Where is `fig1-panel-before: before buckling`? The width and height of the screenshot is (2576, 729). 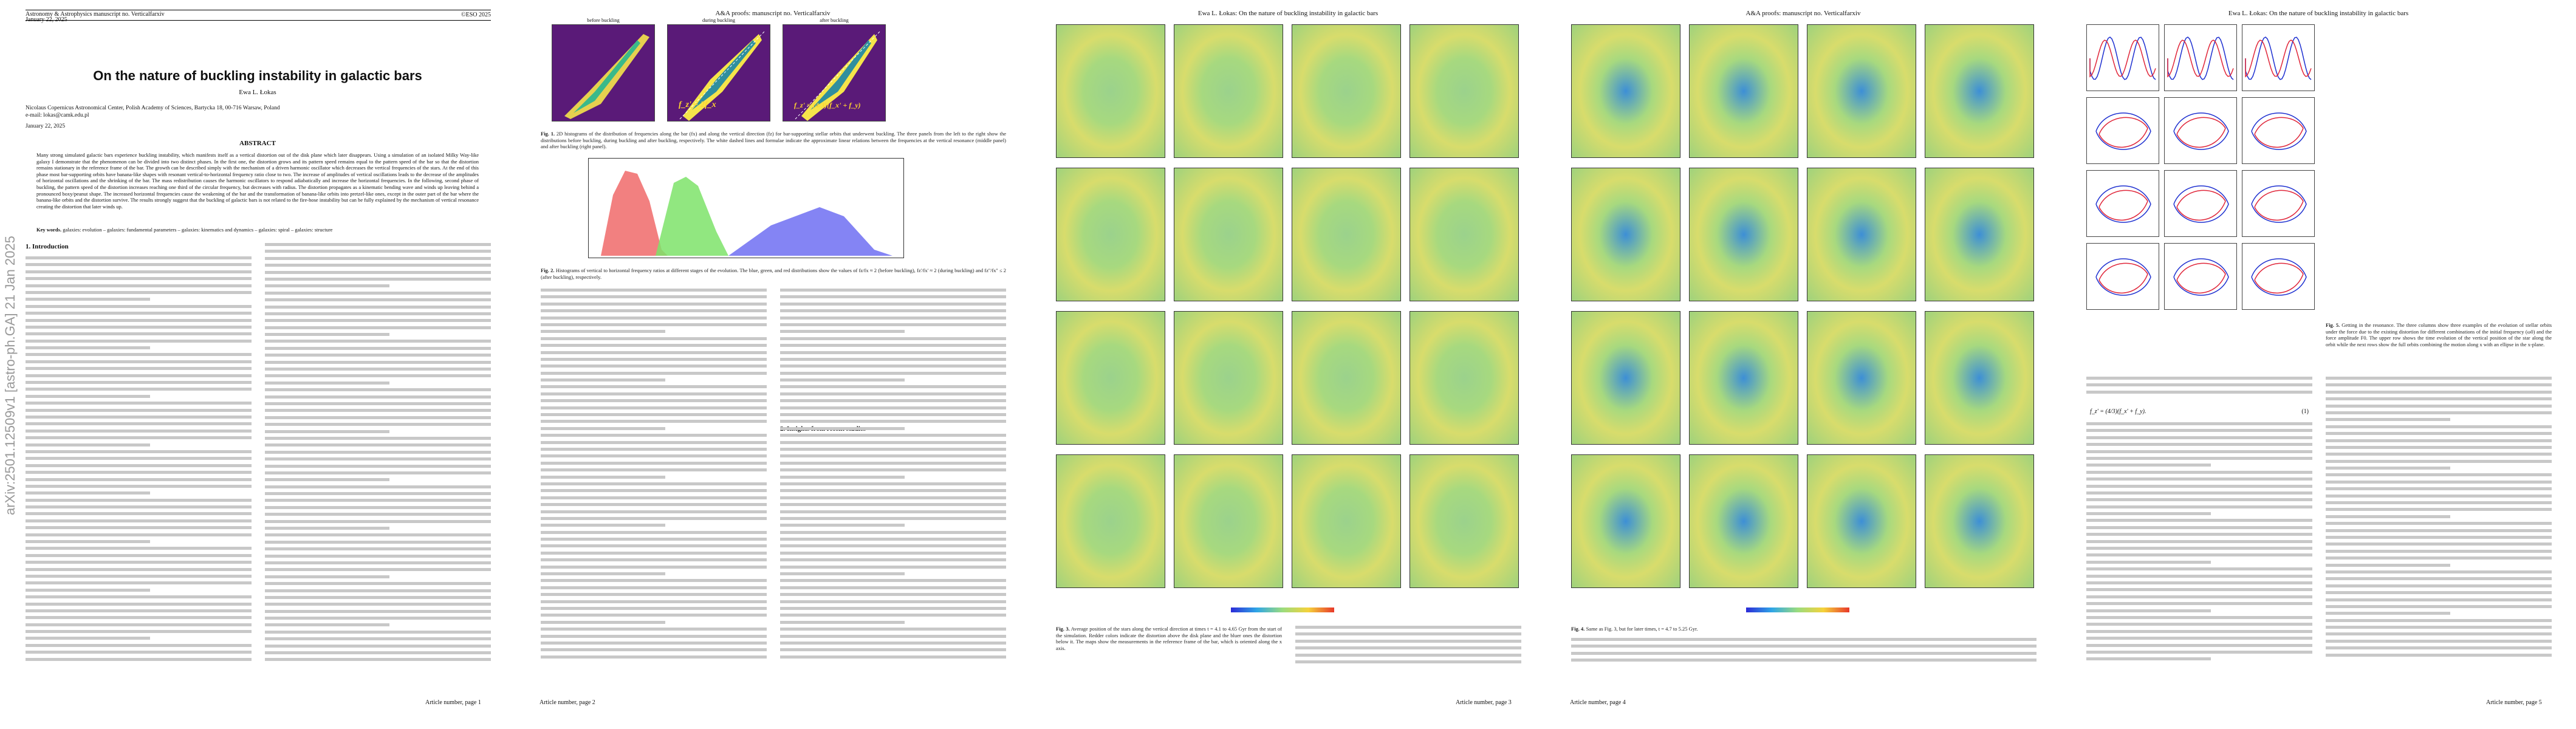
fig1-panel-before: before buckling is located at coordinates (603, 69).